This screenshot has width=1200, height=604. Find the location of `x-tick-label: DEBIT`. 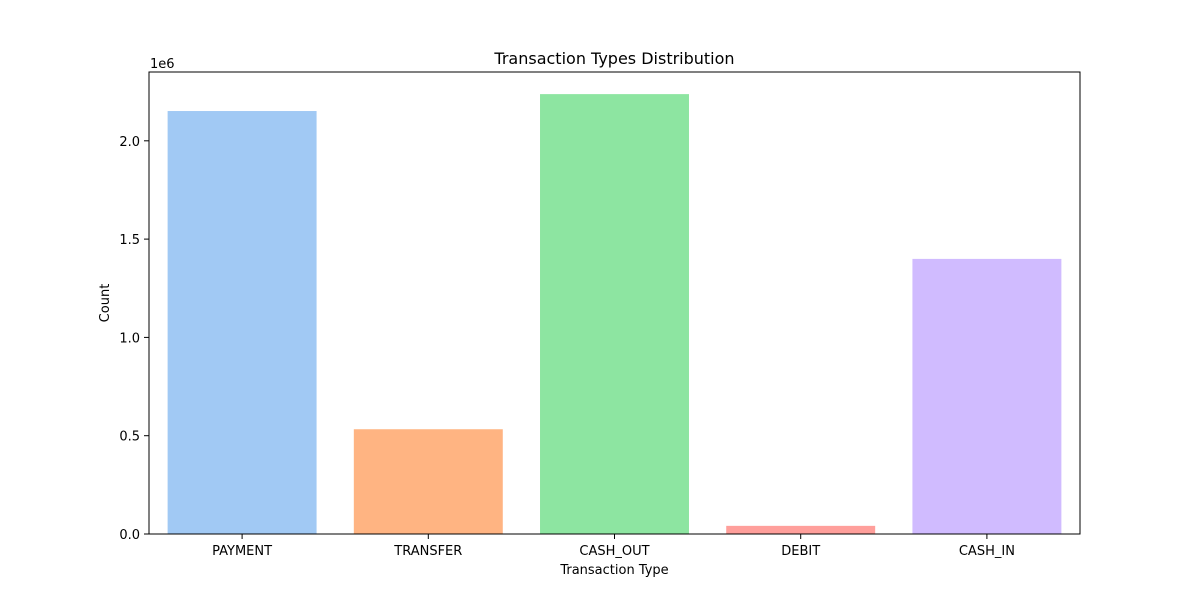

x-tick-label: DEBIT is located at coordinates (800, 551).